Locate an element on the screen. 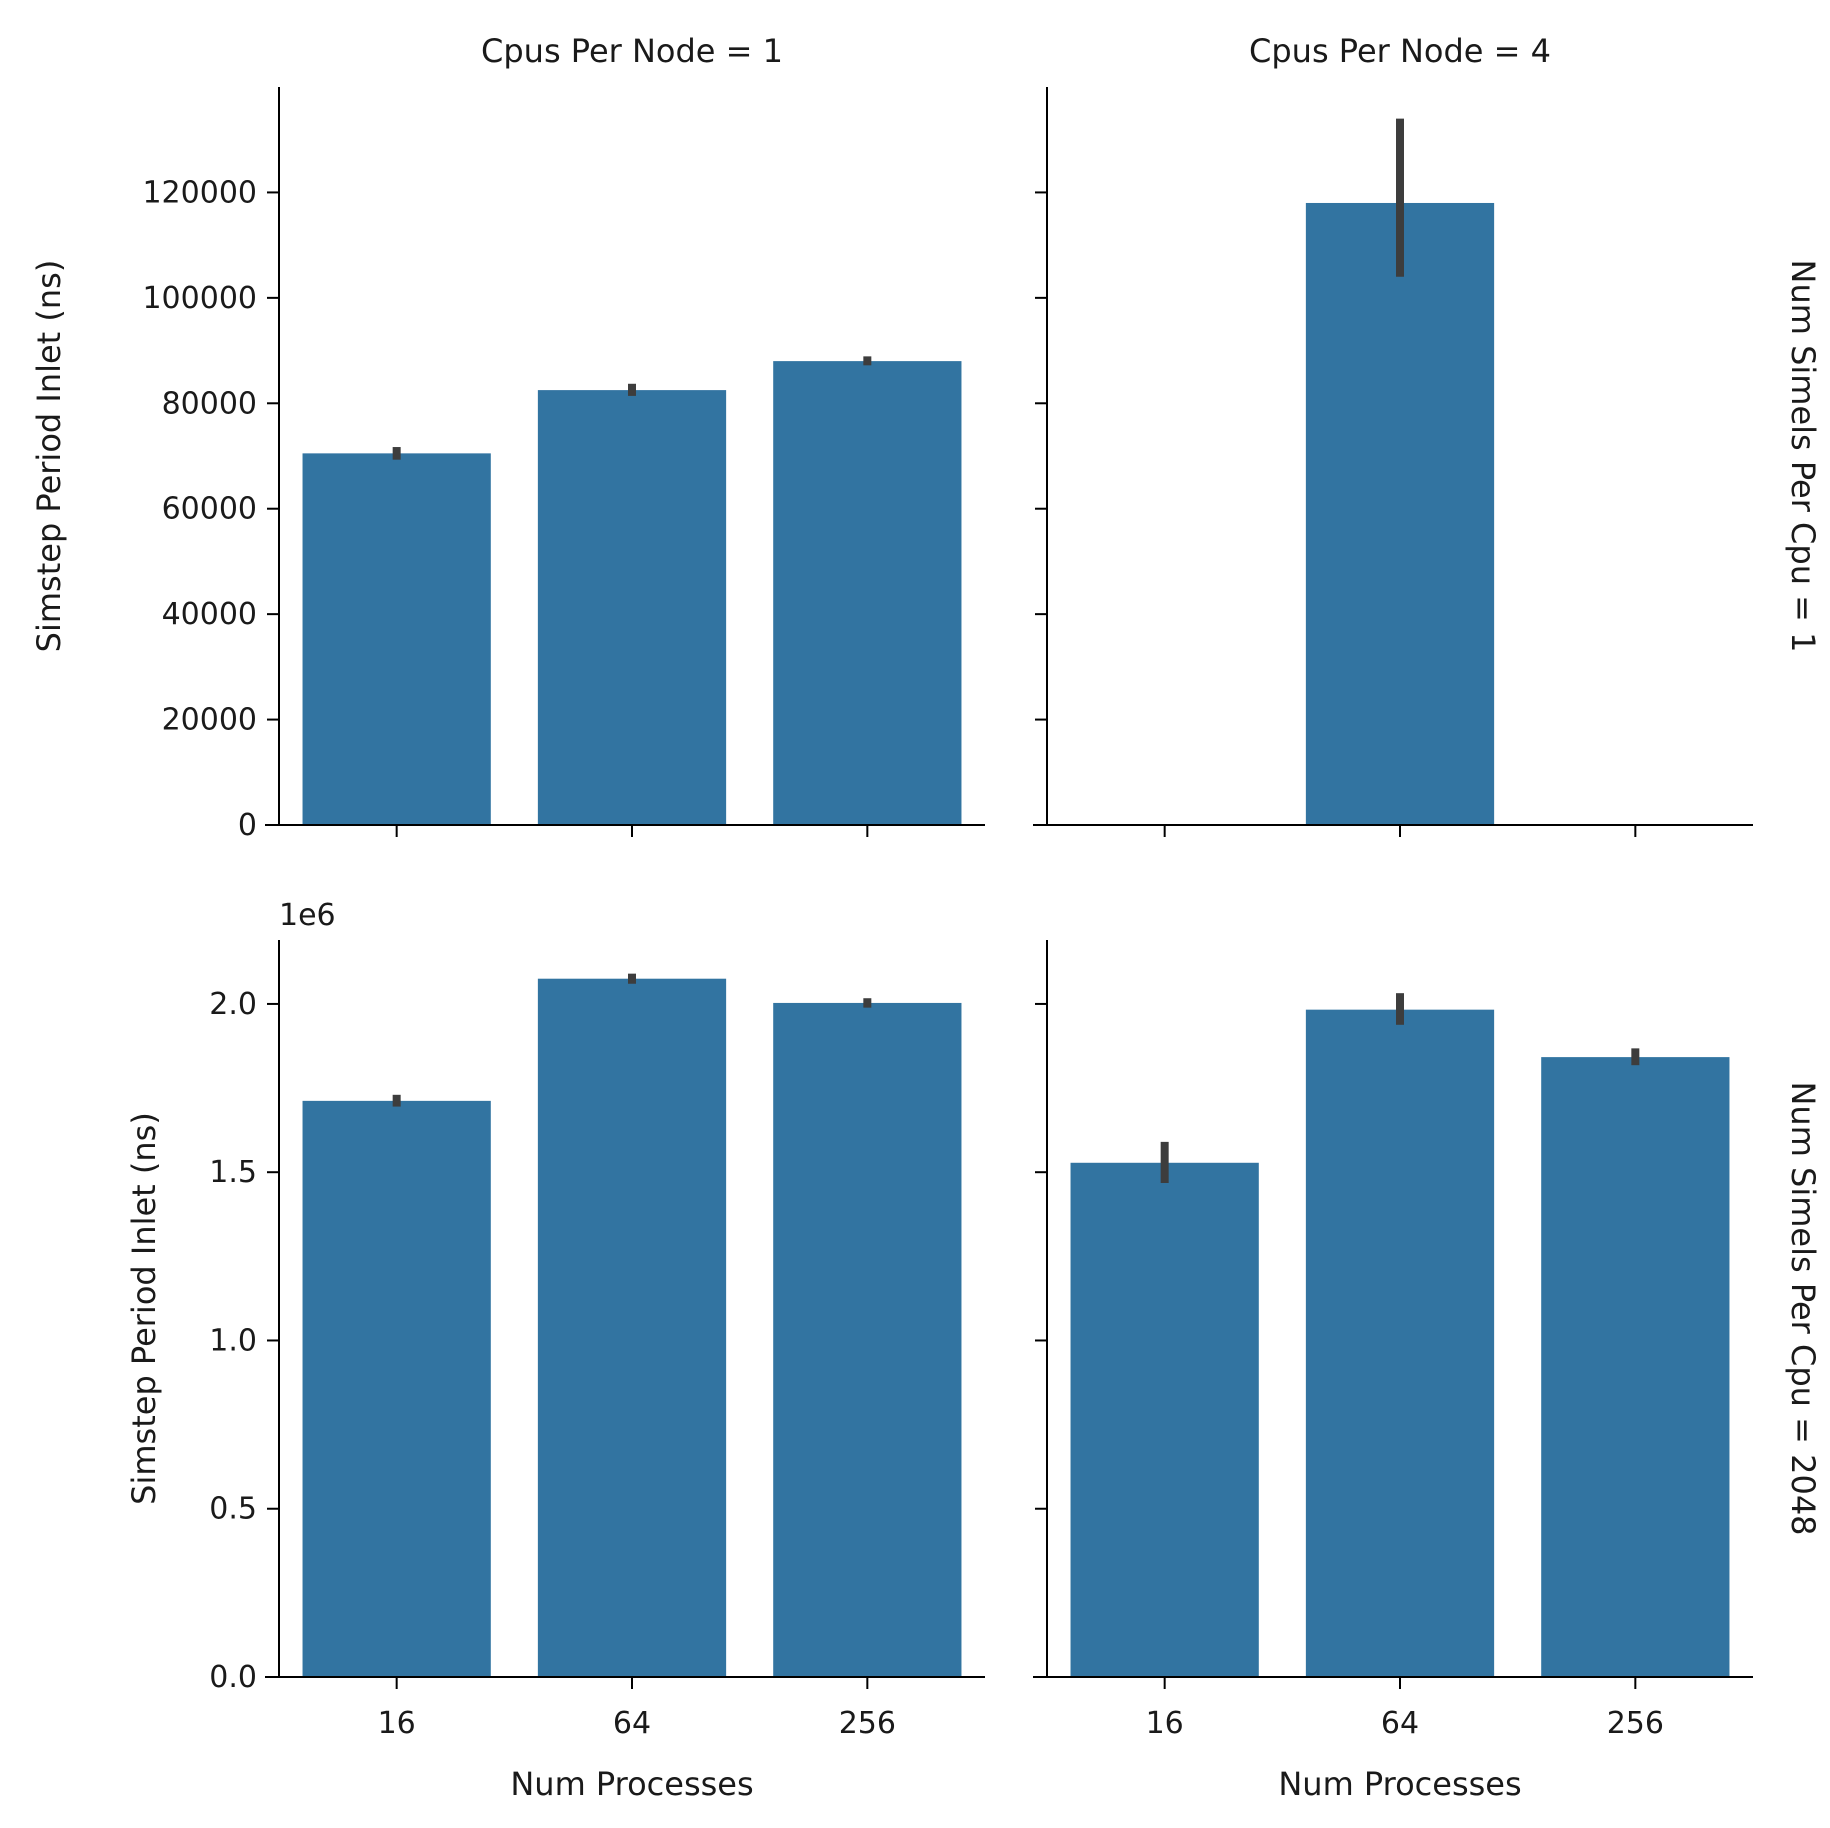  x-axis-title-col-2: Num Processes is located at coordinates (1399, 1784).